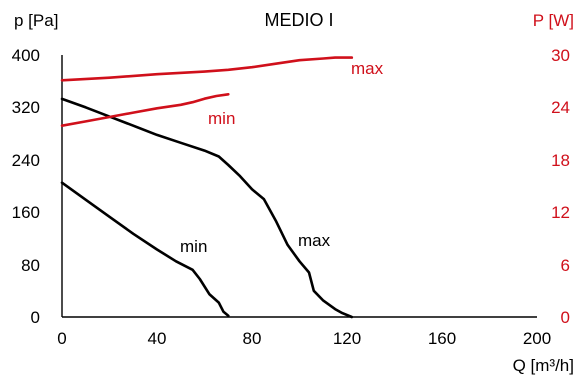  I want to click on y-right-tick-label-5: 30, so click(560, 55).